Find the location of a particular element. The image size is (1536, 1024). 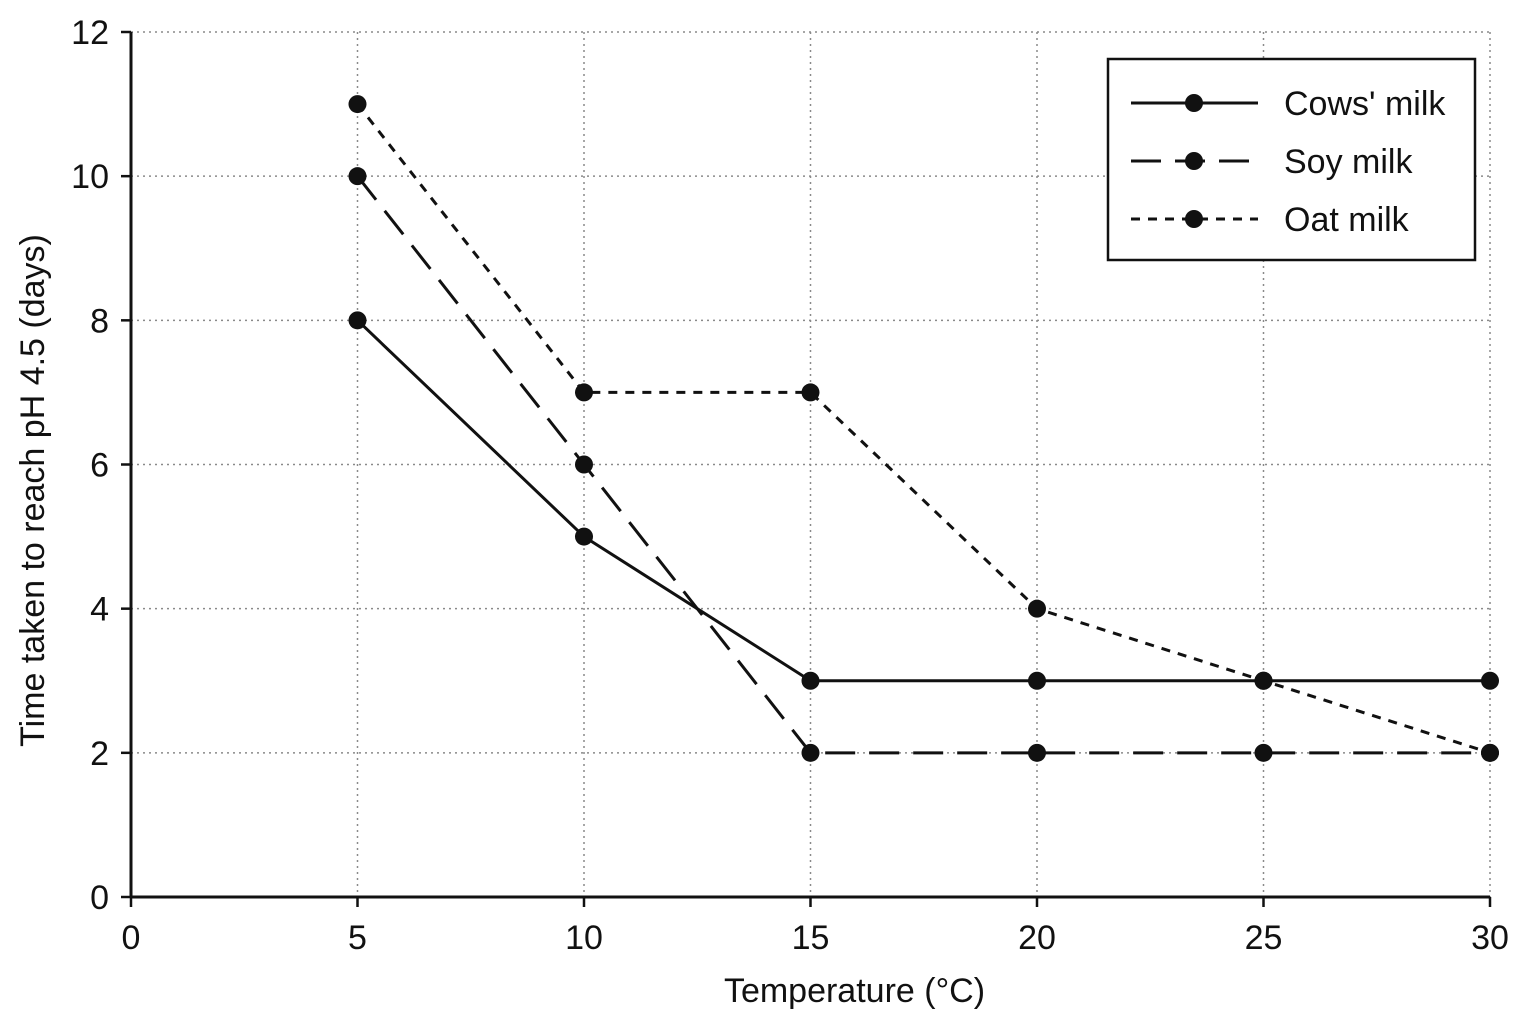

y-axis-title: Time taken to reach pH 4.5 (days) is located at coordinates (33, 490).